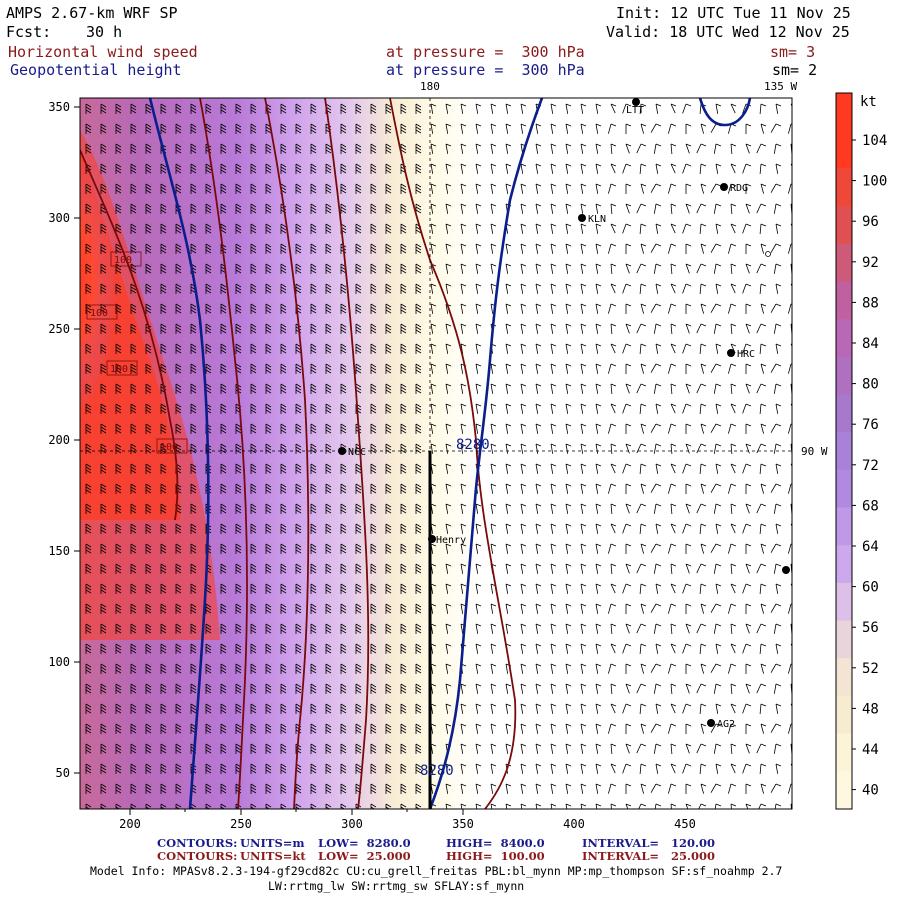 This screenshot has width=900, height=900. Describe the element at coordinates (870, 466) in the screenshot. I see `colorbar-label: 72` at that location.